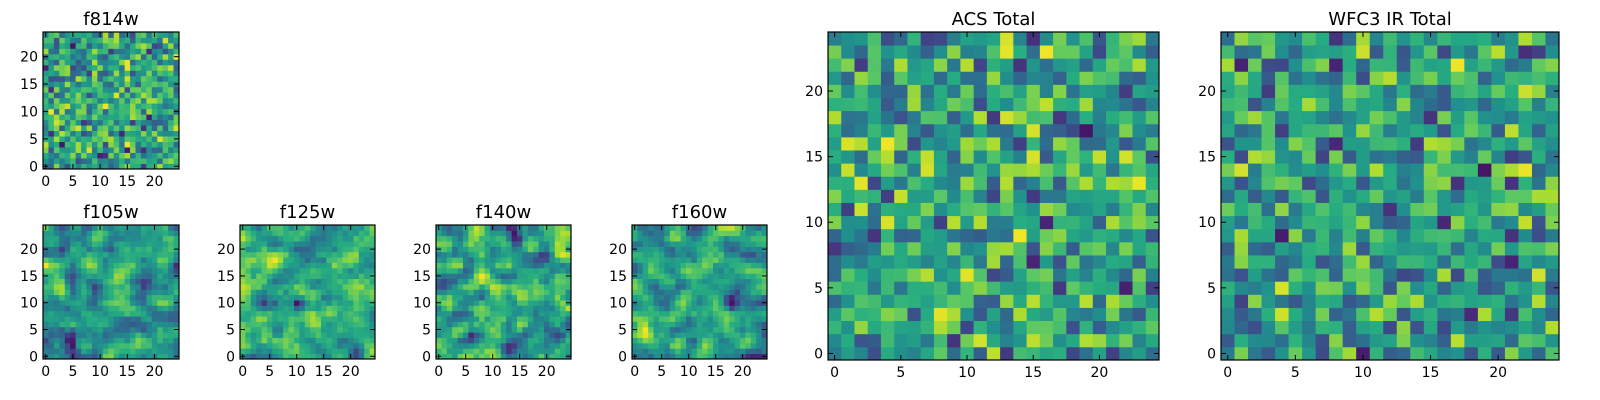 This screenshot has height=400, width=1600. I want to click on y-tick-label: 0, so click(1211, 354).